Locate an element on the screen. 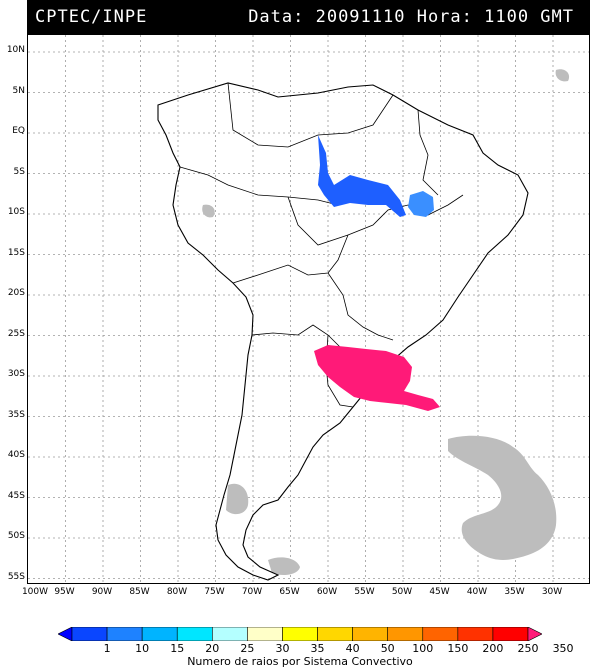 The height and width of the screenshot is (670, 600). lat-label: 10N is located at coordinates (15, 50).